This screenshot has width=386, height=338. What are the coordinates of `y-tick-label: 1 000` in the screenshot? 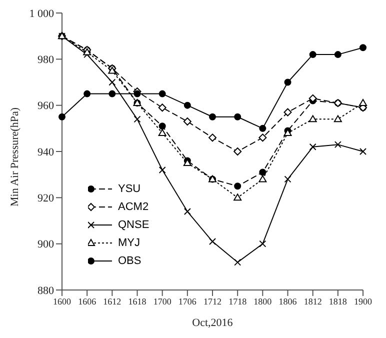 It's located at (41, 14).